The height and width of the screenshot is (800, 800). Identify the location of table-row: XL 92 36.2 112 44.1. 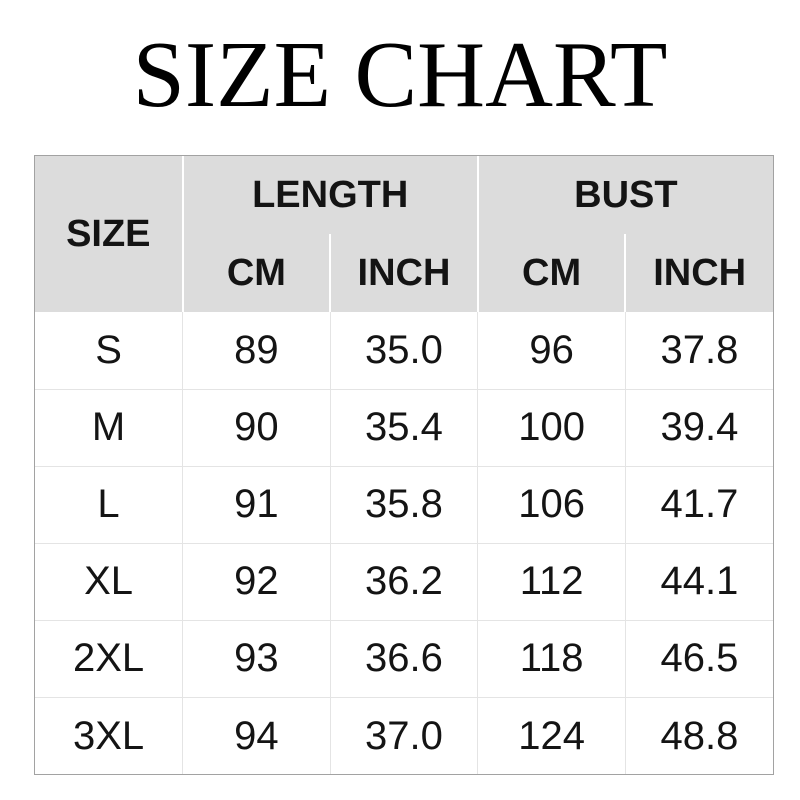
(404, 581).